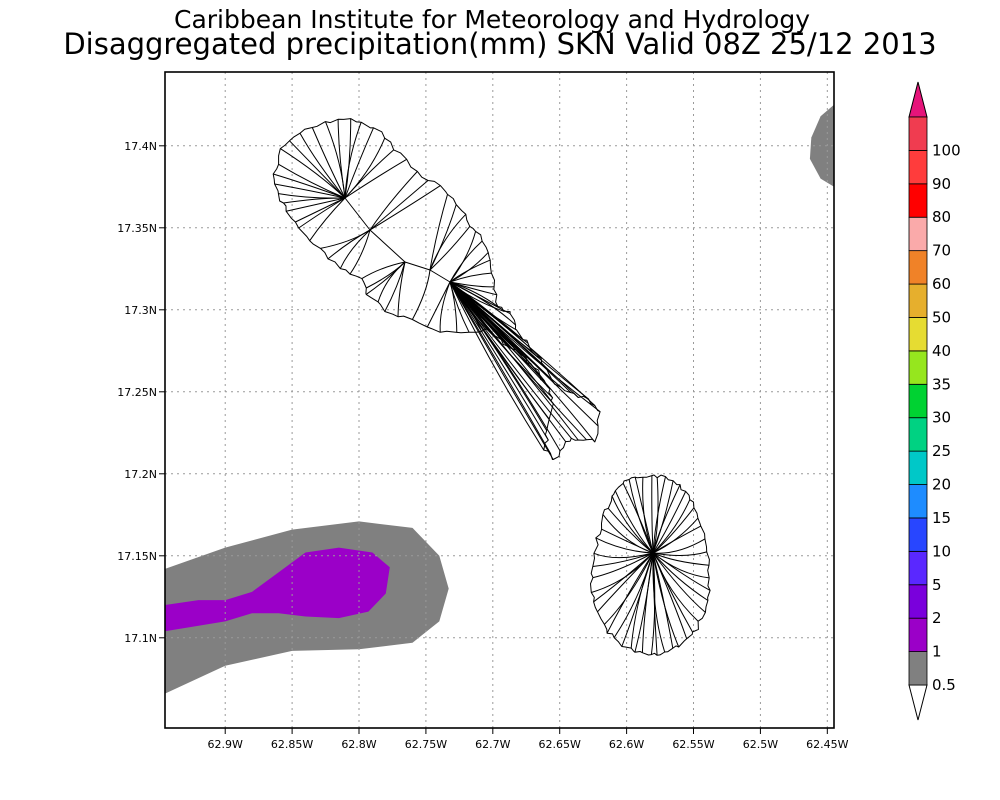  What do you see at coordinates (492, 744) in the screenshot?
I see `lon-tick-label-4: 62.7W` at bounding box center [492, 744].